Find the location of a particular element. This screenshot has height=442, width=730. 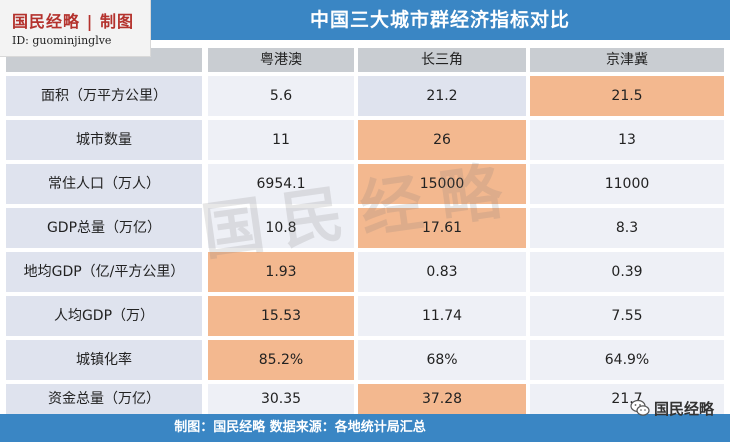

column-header-yrd: 长三角 is located at coordinates (442, 60).